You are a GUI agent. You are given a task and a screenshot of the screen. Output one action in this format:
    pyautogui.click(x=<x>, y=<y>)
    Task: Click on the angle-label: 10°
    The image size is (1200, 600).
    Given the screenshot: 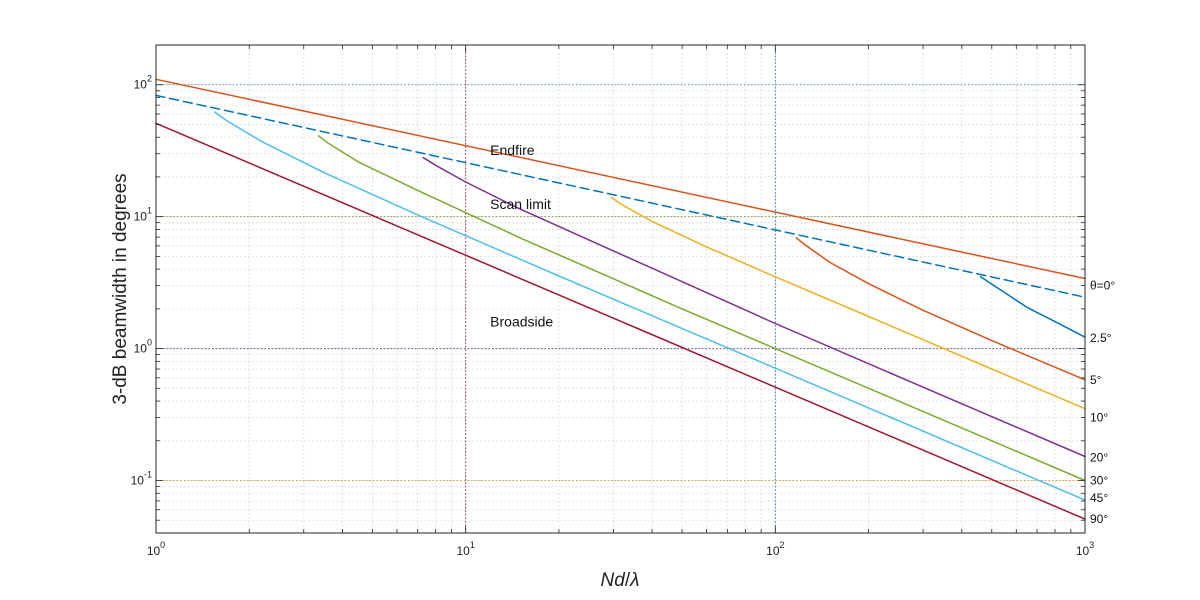 What is the action you would take?
    pyautogui.click(x=1099, y=418)
    